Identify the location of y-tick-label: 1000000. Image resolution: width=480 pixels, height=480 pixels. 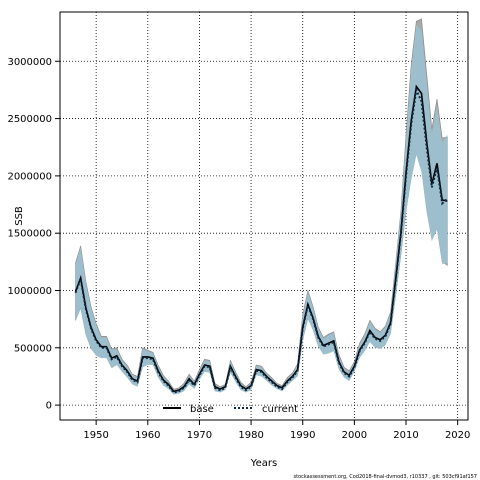
(29, 291).